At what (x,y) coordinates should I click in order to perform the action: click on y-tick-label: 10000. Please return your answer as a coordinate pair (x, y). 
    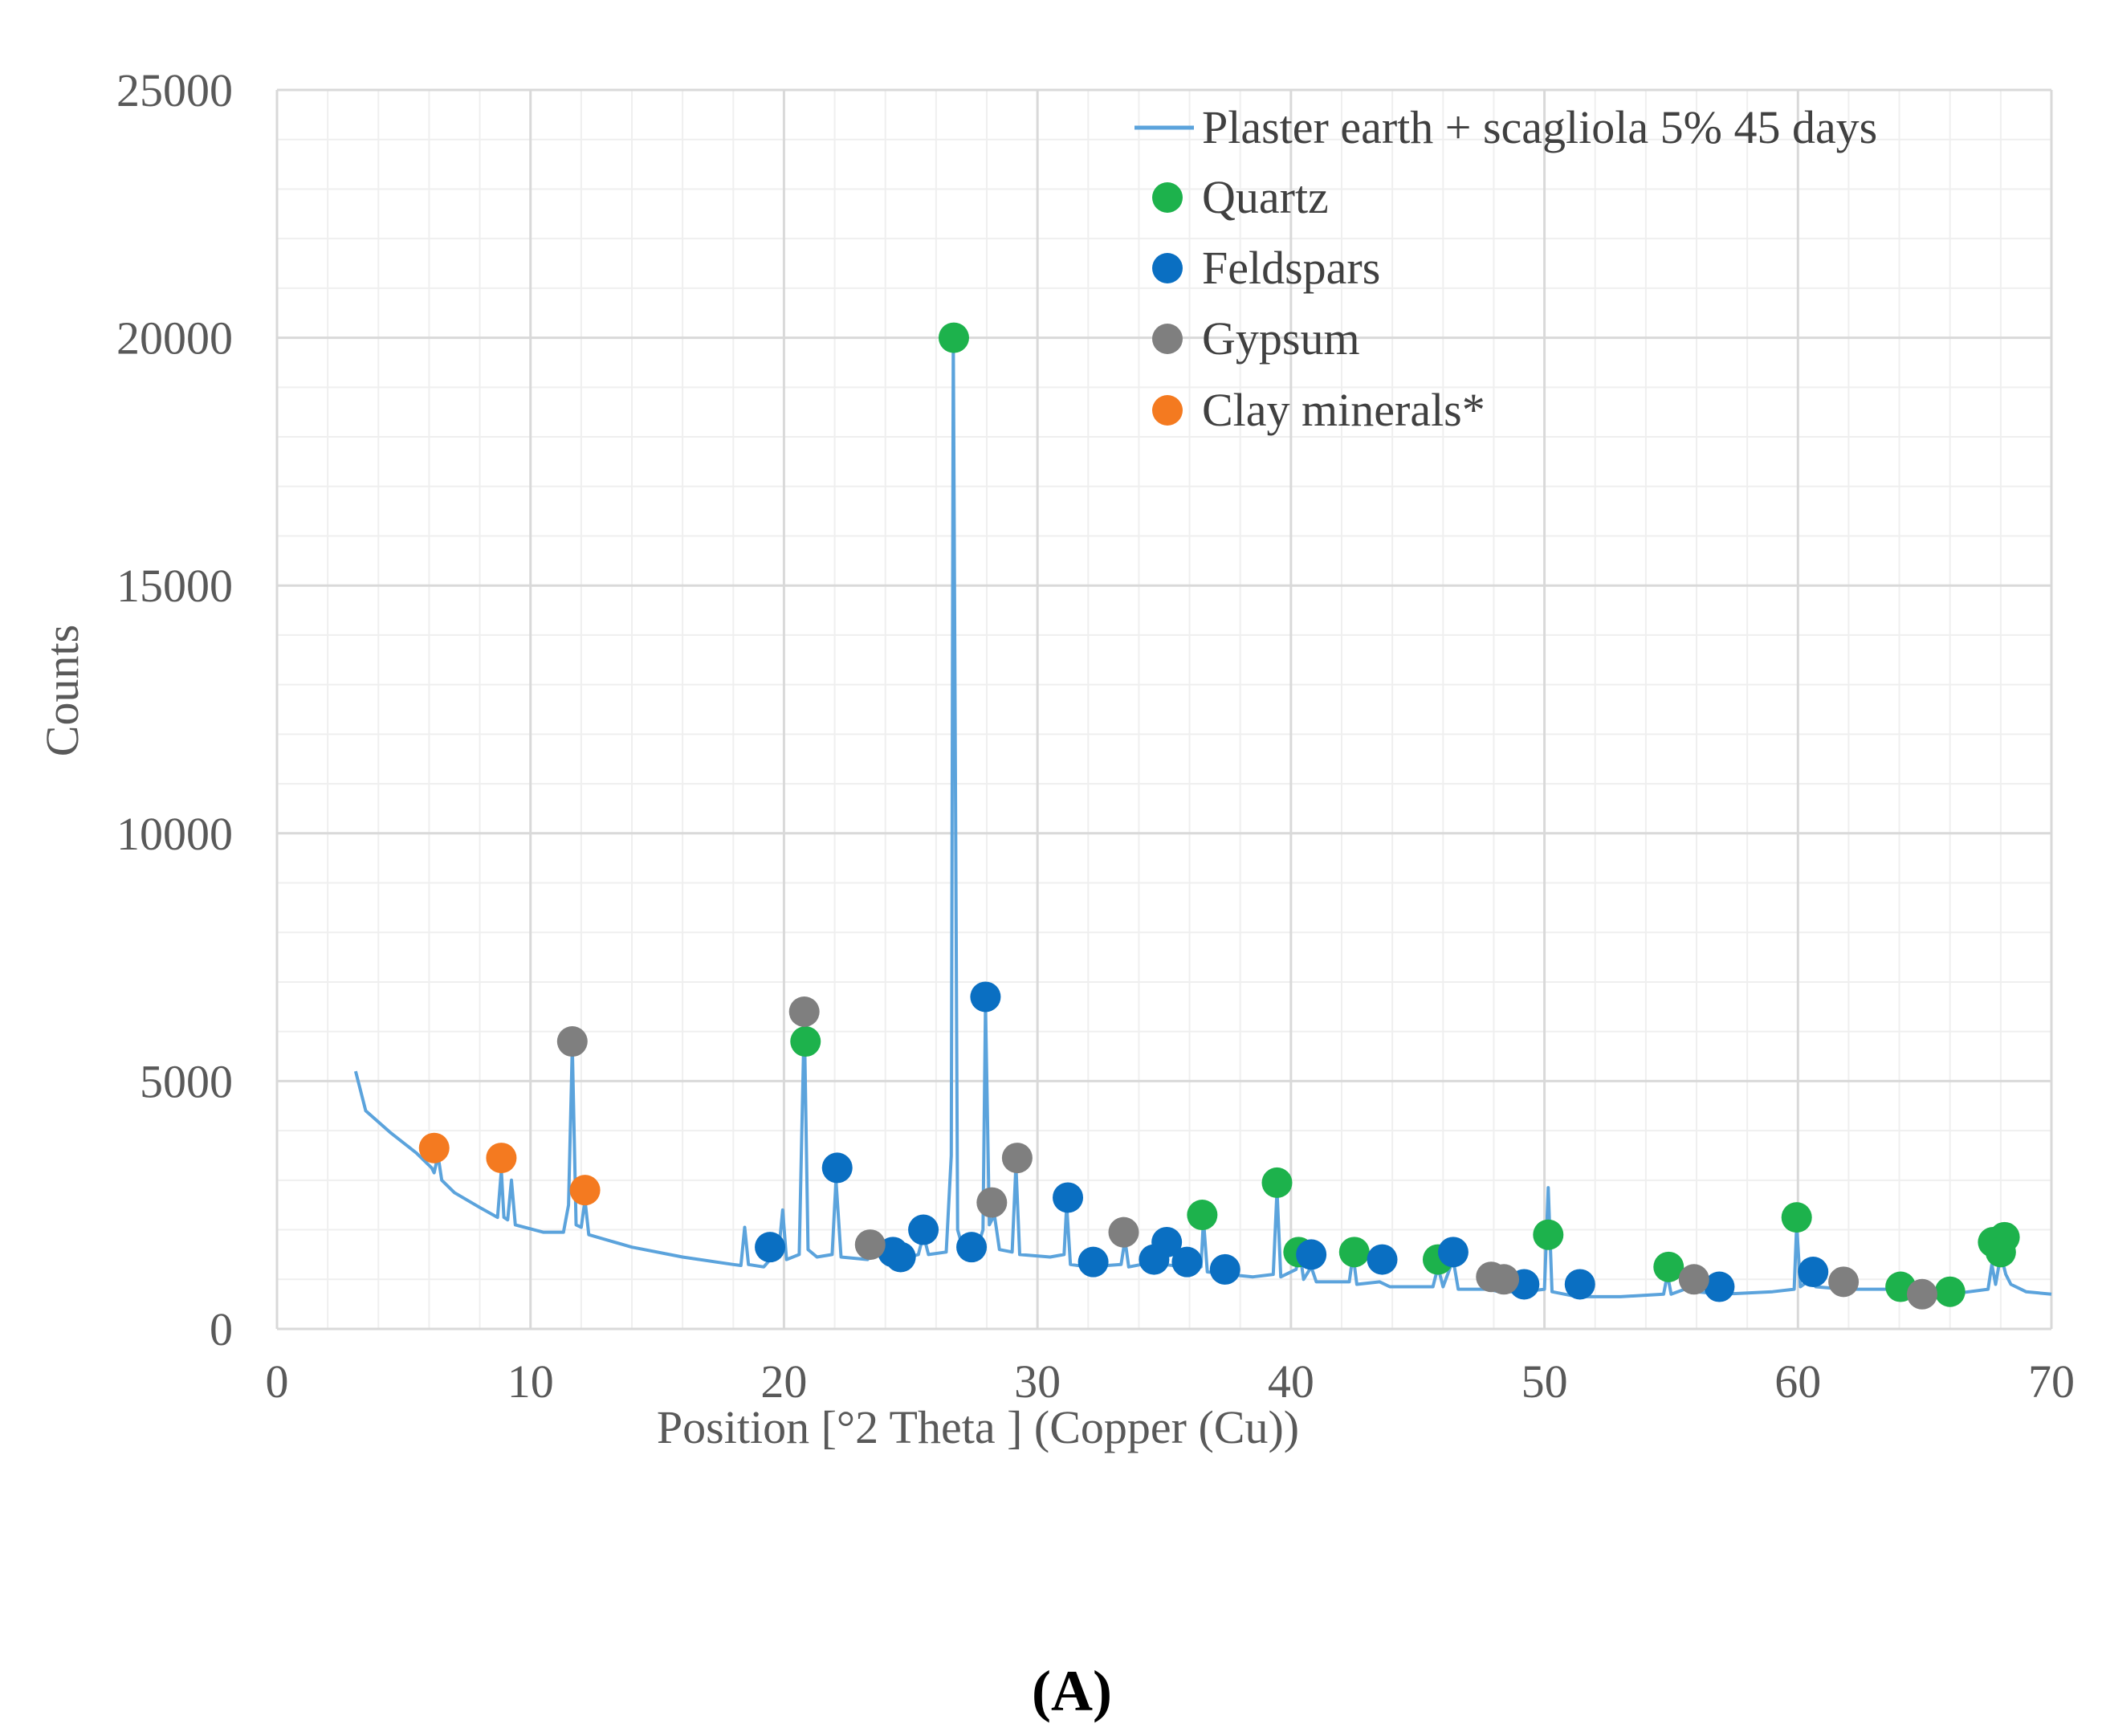
    Looking at the image, I should click on (174, 834).